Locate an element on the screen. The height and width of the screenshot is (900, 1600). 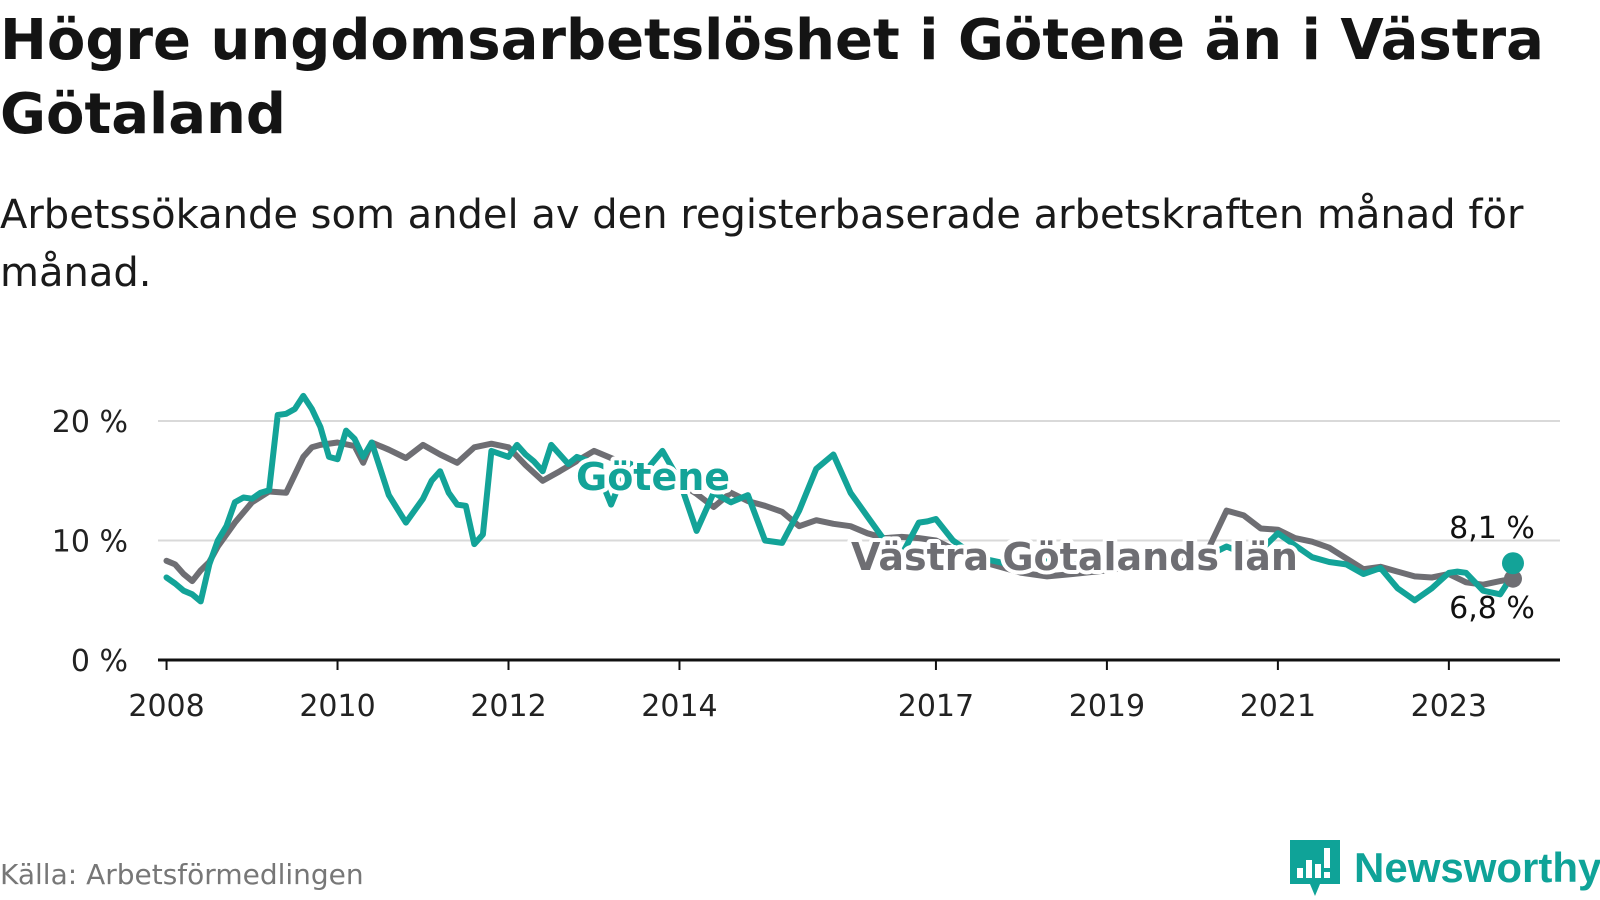
x-tick-label: 2008 is located at coordinates (166, 706).